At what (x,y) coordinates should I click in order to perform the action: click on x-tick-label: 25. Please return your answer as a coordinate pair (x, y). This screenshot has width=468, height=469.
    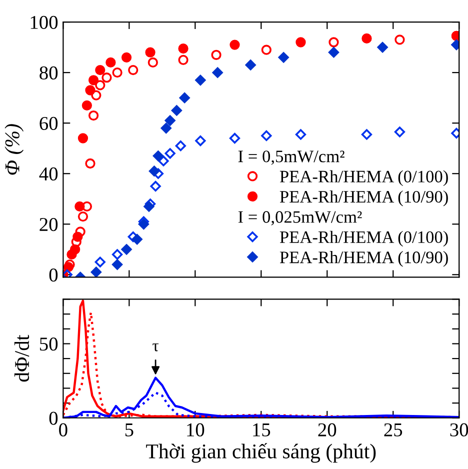
    Looking at the image, I should click on (393, 429).